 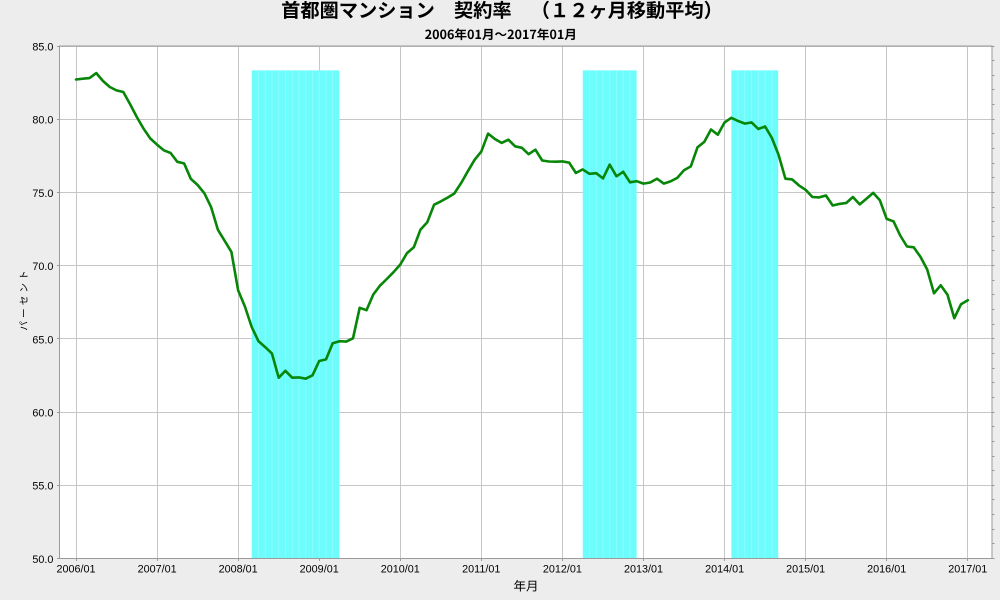 I want to click on svg-text: 80.0, so click(x=42, y=121).